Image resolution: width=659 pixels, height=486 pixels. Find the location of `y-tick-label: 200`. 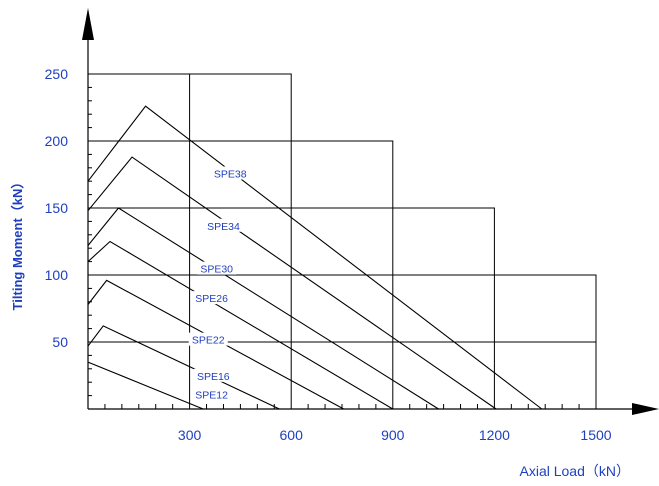

y-tick-label: 200 is located at coordinates (57, 141).